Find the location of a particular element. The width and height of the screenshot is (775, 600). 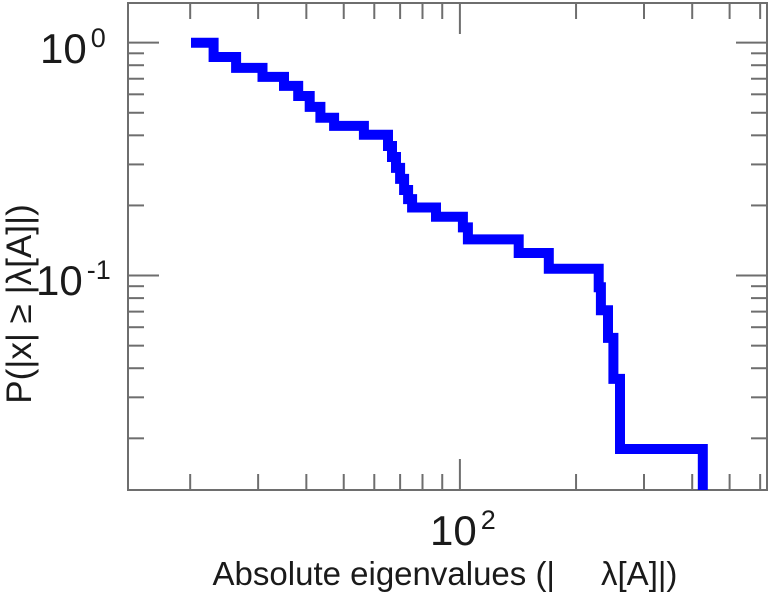

y-tick-exponent: -1 is located at coordinates (98, 270).